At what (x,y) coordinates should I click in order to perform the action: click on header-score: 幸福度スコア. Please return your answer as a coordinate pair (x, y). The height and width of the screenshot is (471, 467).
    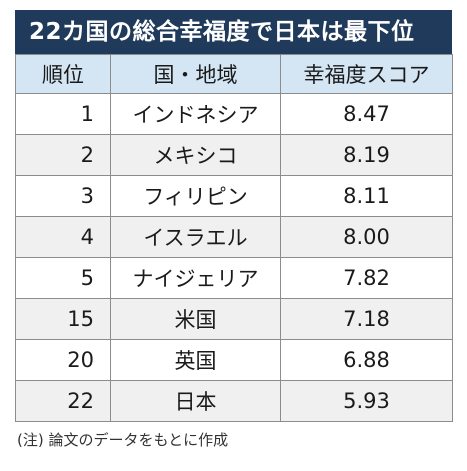
    Looking at the image, I should click on (366, 74).